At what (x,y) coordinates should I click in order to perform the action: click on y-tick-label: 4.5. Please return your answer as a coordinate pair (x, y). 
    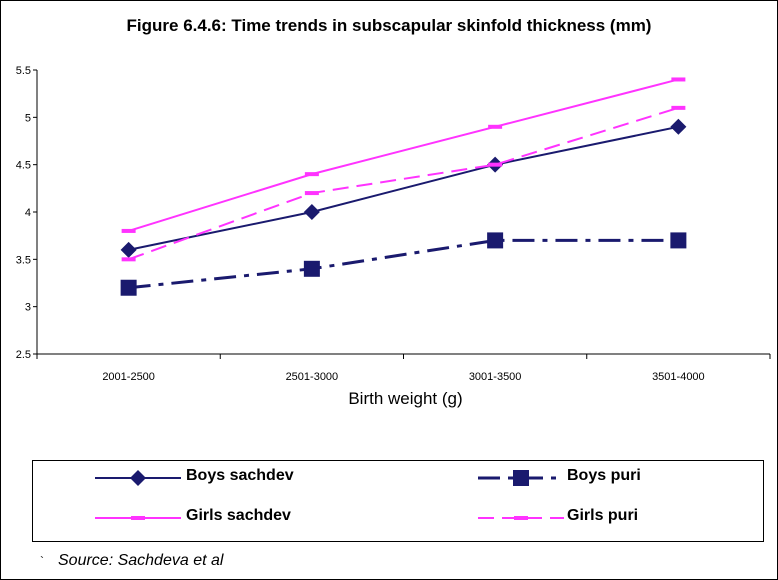
    Looking at the image, I should click on (23, 166).